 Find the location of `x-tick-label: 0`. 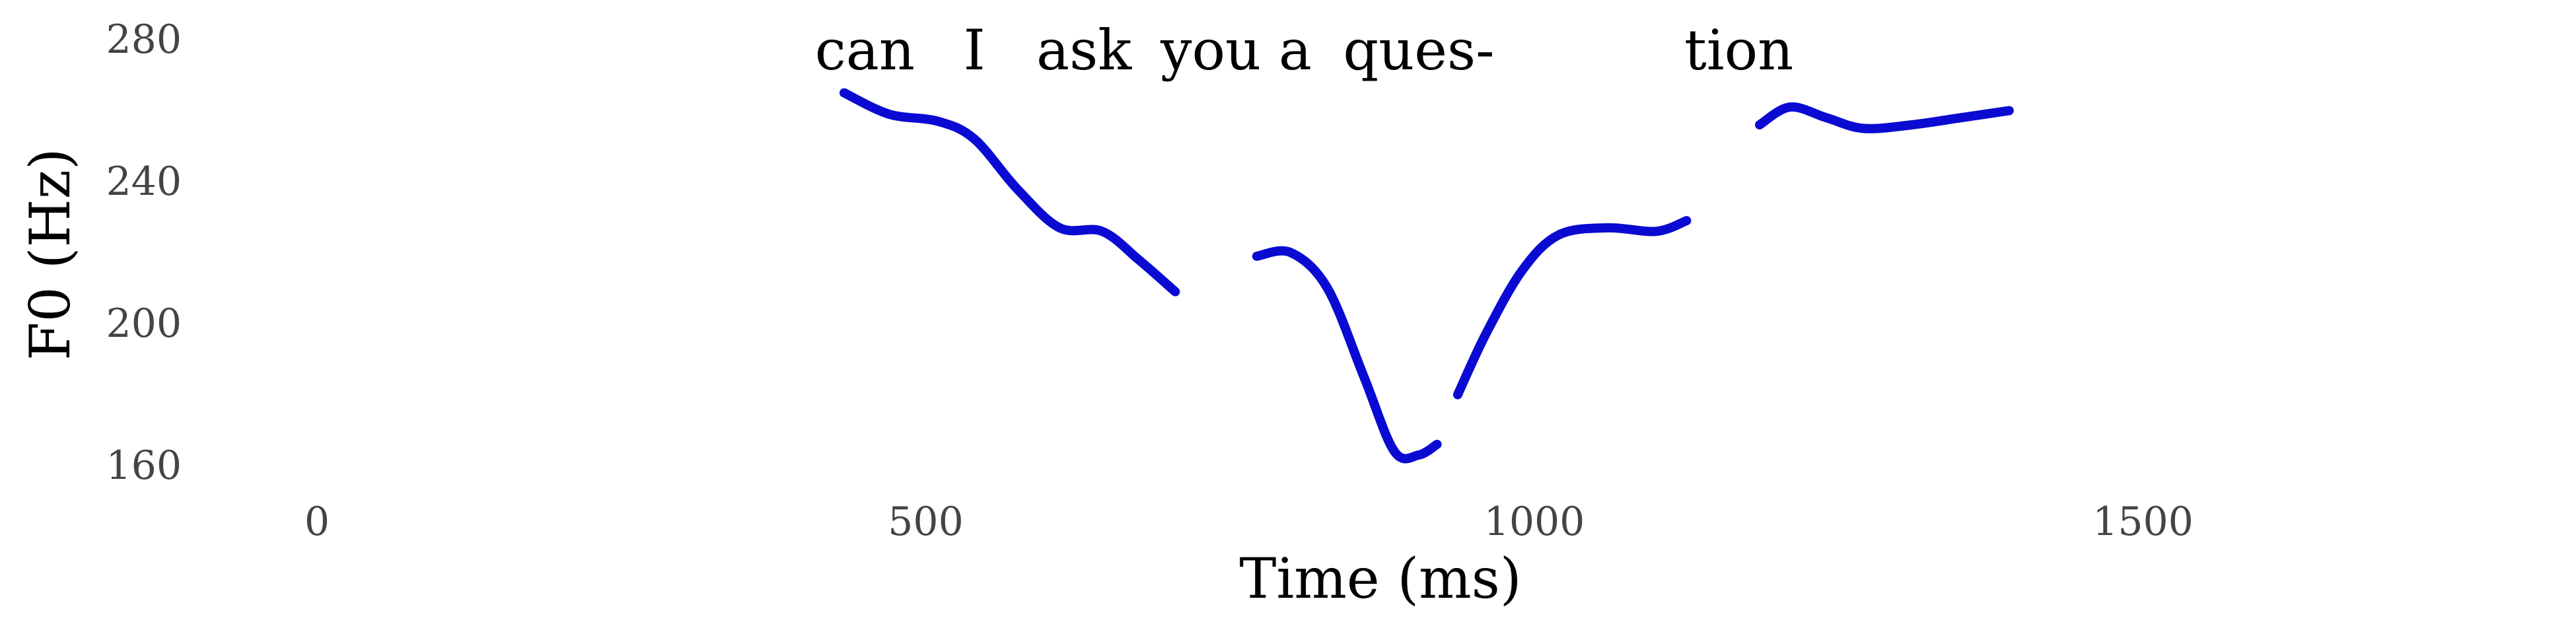

x-tick-label: 0 is located at coordinates (317, 522).